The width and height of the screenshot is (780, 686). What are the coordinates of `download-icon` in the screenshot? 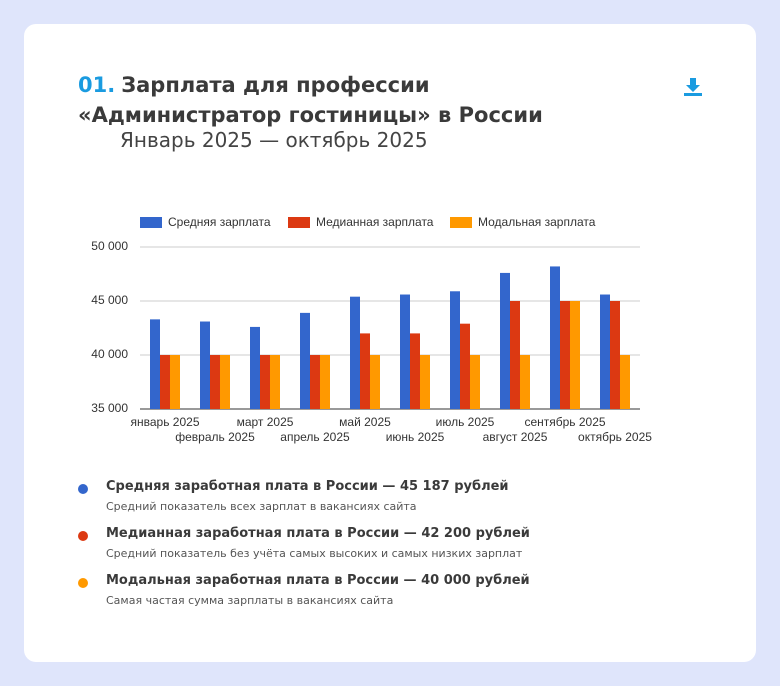 It's located at (693, 87).